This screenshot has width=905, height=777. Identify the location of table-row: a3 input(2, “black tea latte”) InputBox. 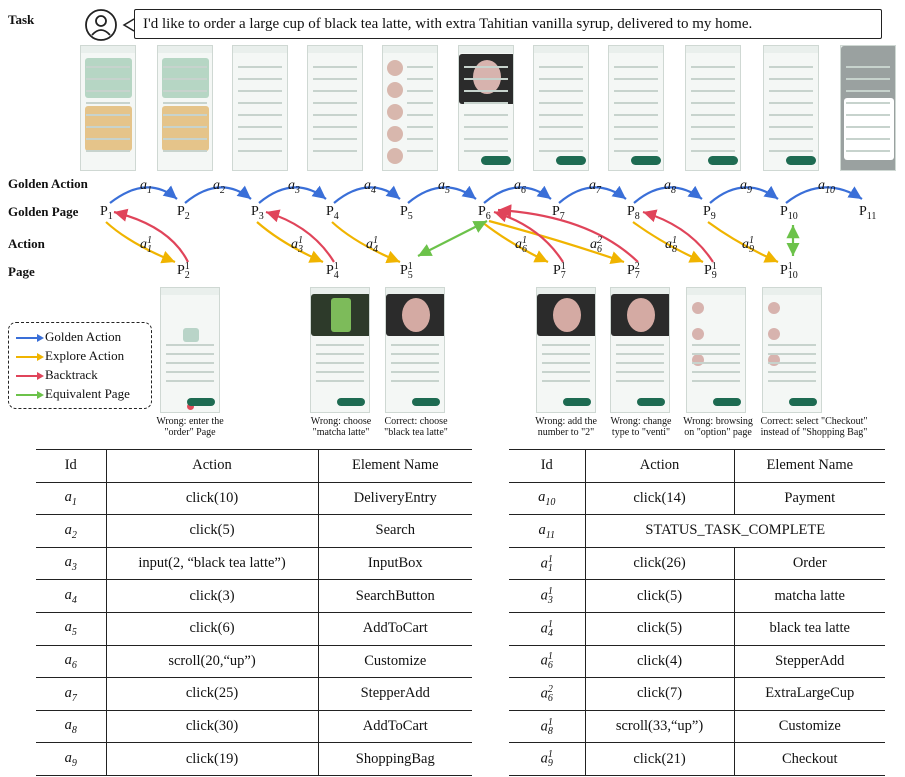
(254, 563).